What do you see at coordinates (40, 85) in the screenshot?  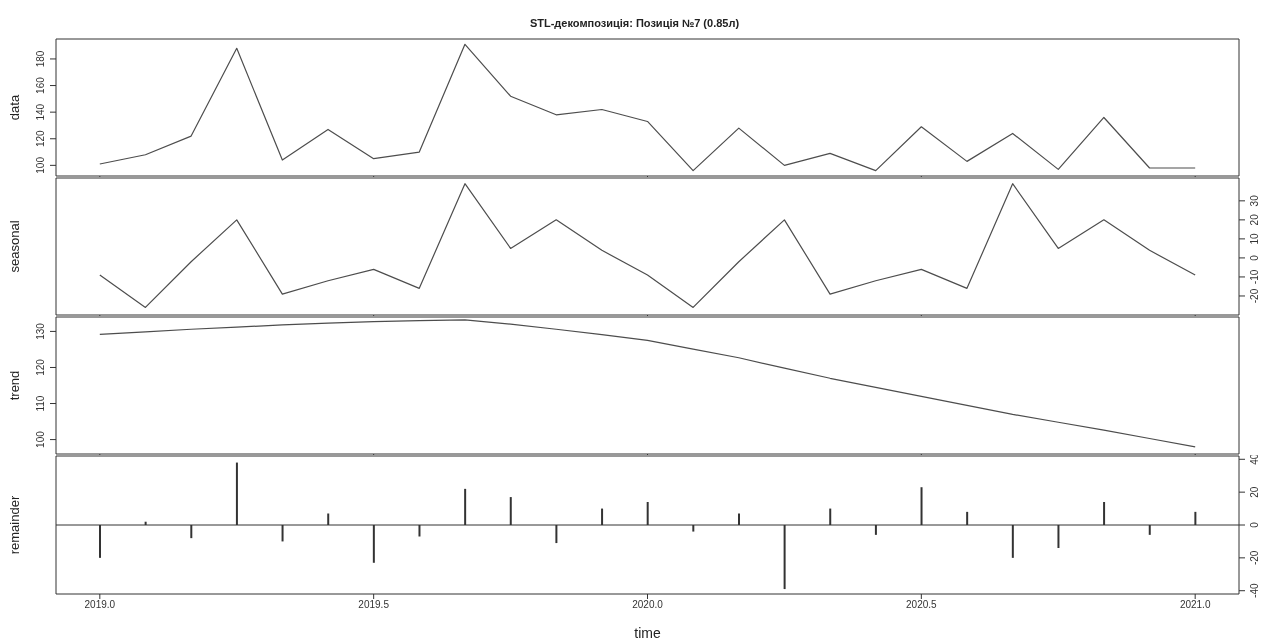 I see `y-tick-label: 160` at bounding box center [40, 85].